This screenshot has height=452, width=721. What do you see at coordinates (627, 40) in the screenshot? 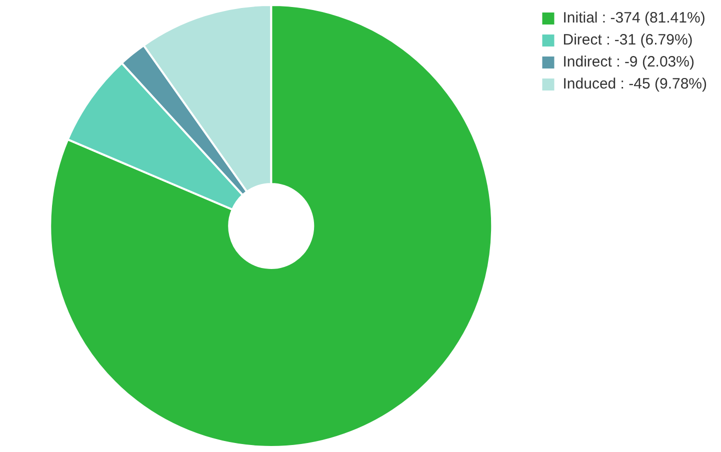
I see `legend-label: Direct : -31 (6.79%)` at bounding box center [627, 40].